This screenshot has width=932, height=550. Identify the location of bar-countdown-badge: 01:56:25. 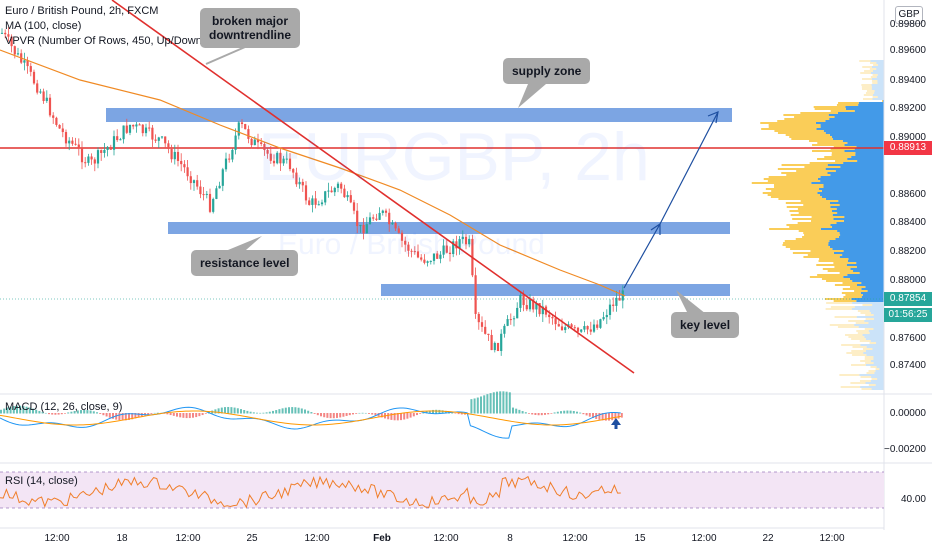
(908, 315).